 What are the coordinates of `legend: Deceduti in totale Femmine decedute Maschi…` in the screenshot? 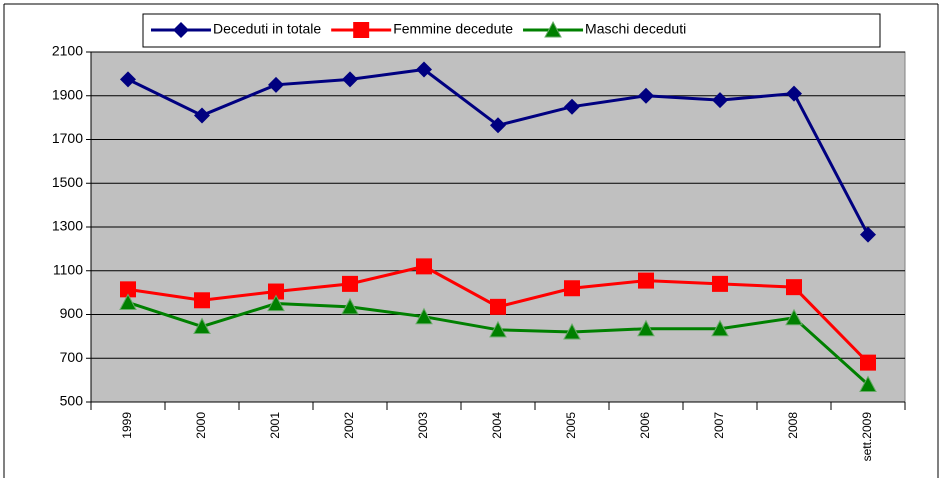 It's located at (511, 30).